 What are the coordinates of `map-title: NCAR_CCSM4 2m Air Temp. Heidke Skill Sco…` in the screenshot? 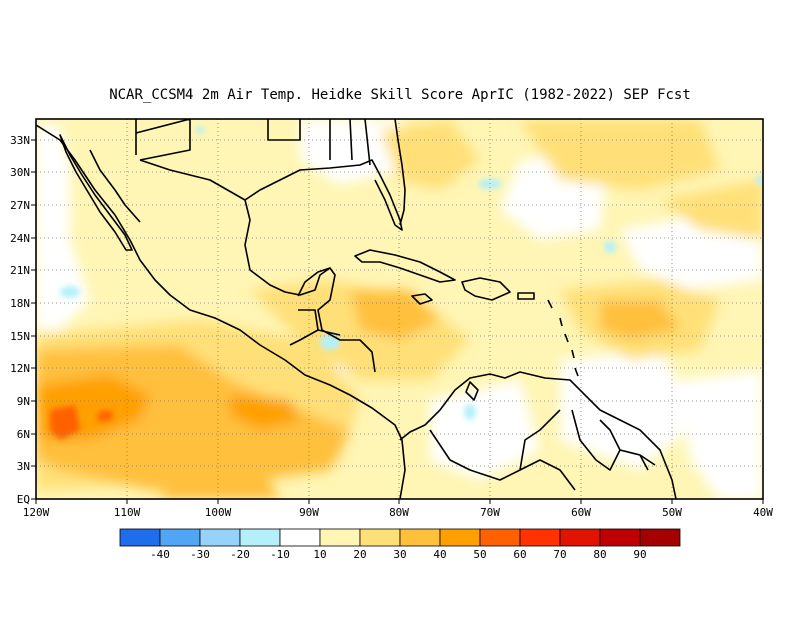 It's located at (400, 95).